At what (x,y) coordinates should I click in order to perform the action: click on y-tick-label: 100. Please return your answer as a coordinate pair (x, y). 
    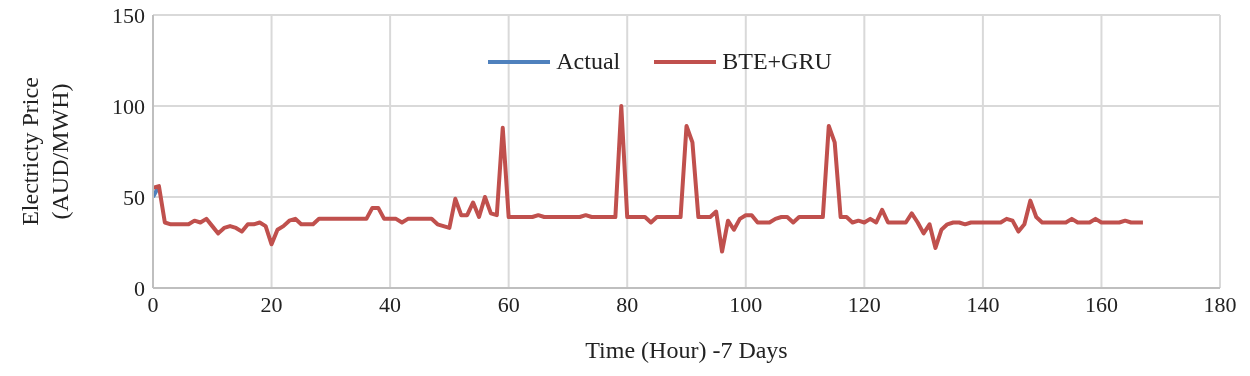
    Looking at the image, I should click on (128, 106).